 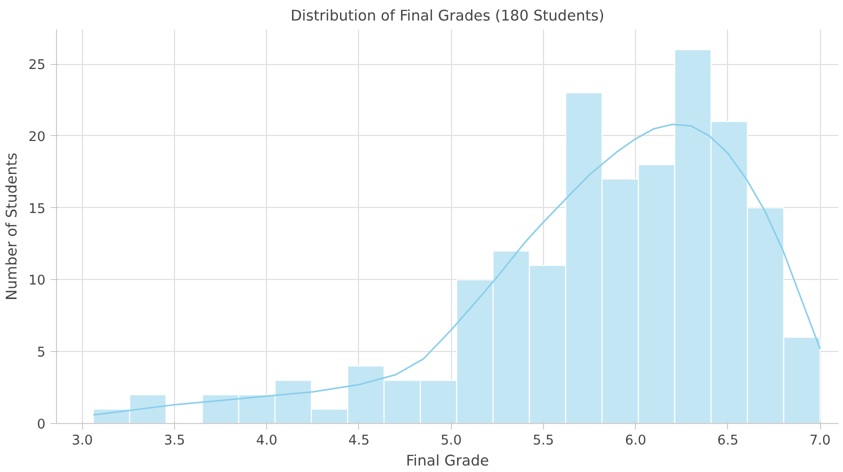 I want to click on x-tick-label: 5.5, so click(x=543, y=441).